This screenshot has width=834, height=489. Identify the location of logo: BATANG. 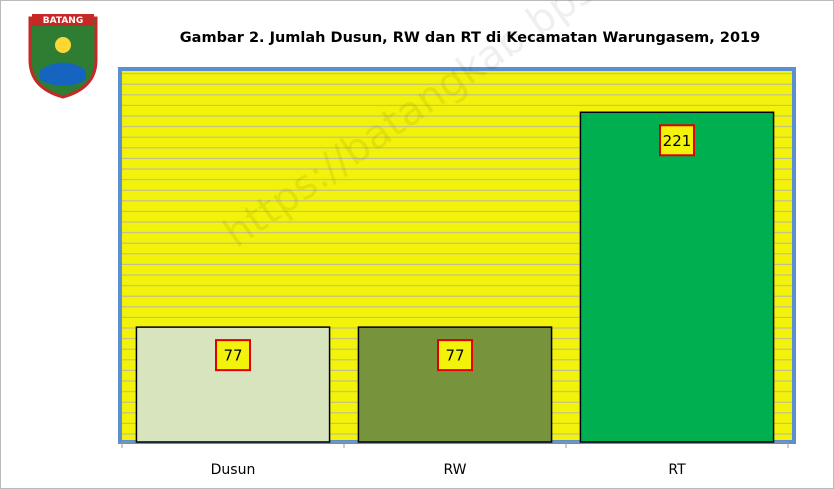
(63, 56).